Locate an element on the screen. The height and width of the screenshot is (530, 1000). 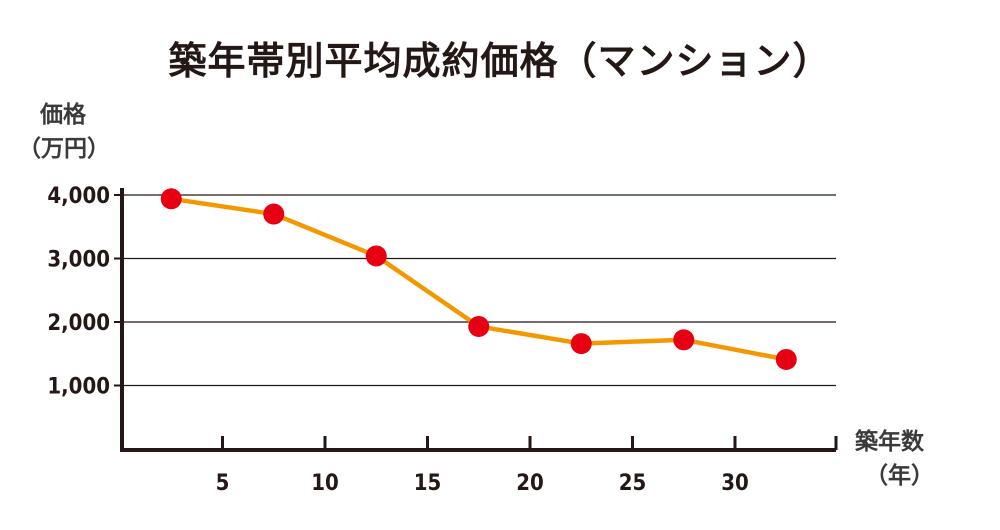
y-axis-label-line2: （万円） is located at coordinates (64, 149).